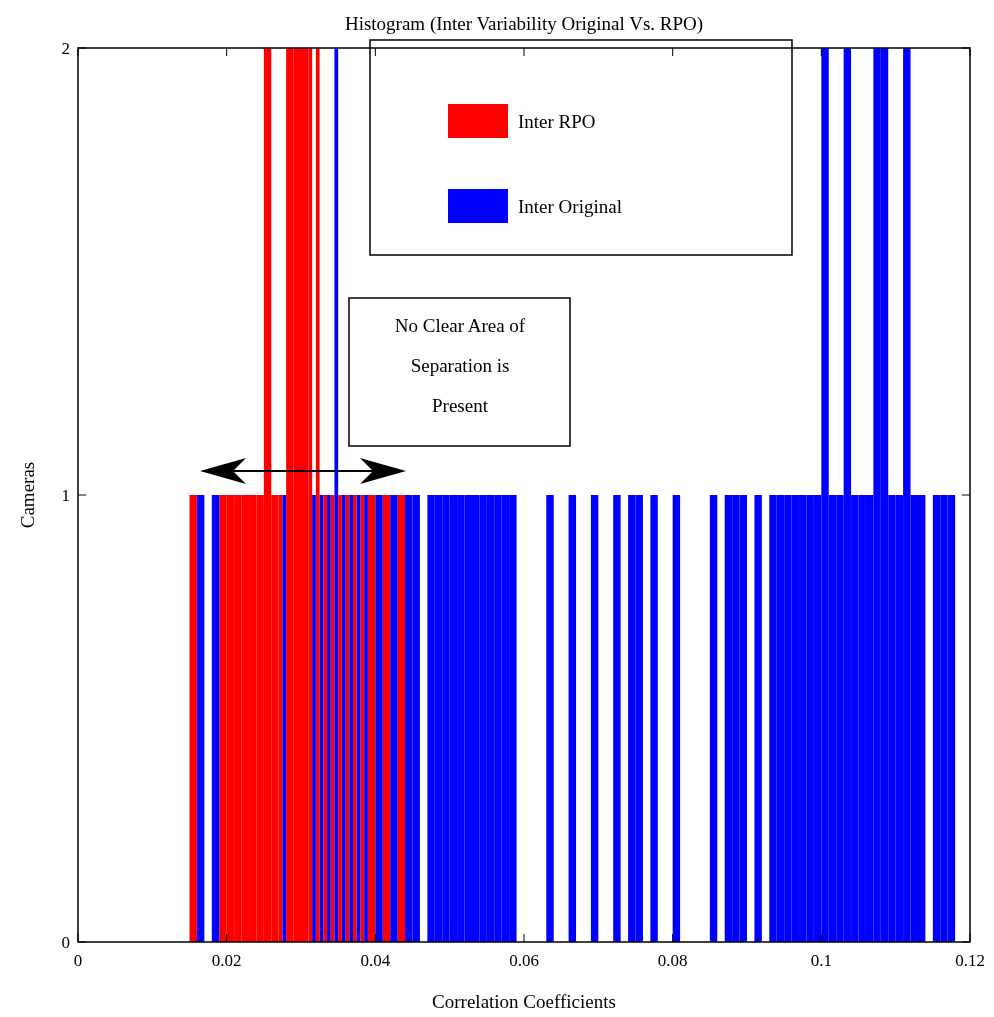 This screenshot has height=1017, width=994. Describe the element at coordinates (570, 206) in the screenshot. I see `legend-label: Inter Original` at that location.